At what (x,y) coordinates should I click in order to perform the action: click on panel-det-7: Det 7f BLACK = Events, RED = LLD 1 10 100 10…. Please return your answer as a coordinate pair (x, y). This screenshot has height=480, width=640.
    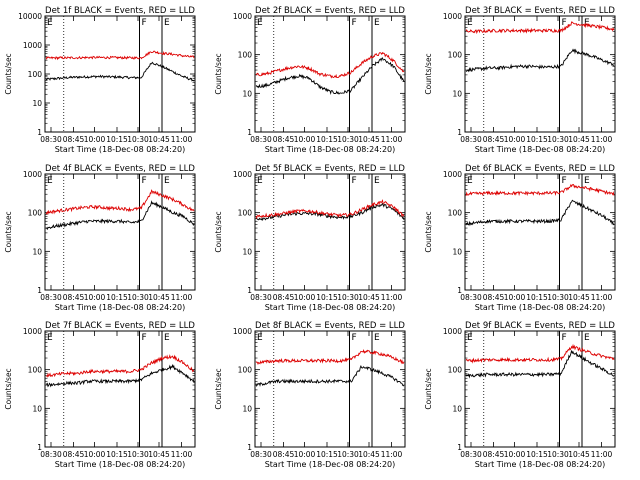
    Looking at the image, I should click on (100, 395).